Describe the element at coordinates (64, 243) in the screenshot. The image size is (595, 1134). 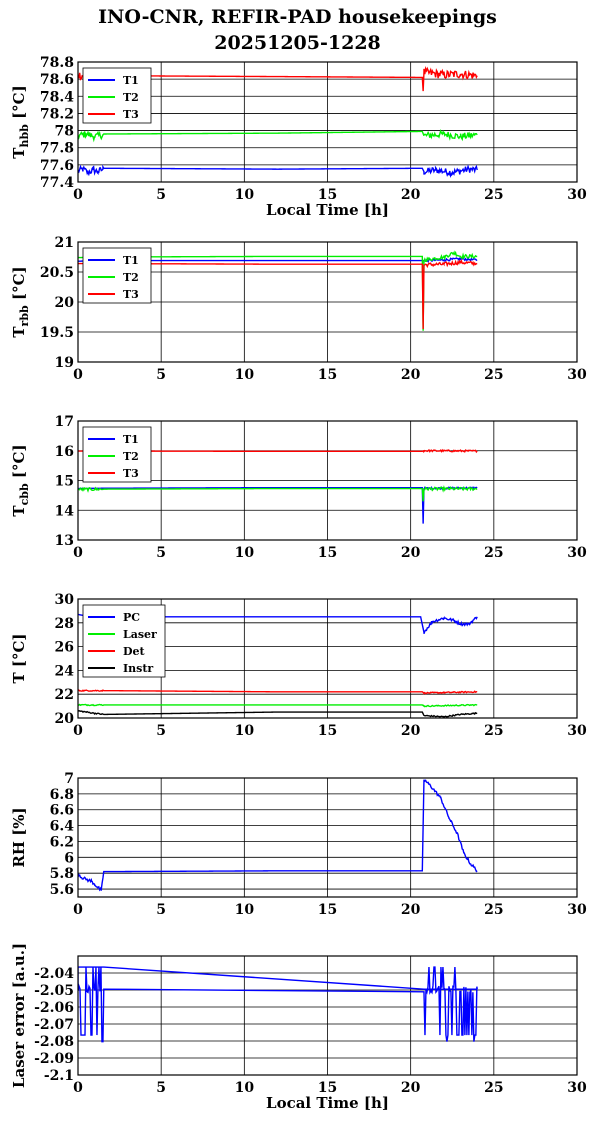
I see `y-tick-label: 21` at that location.